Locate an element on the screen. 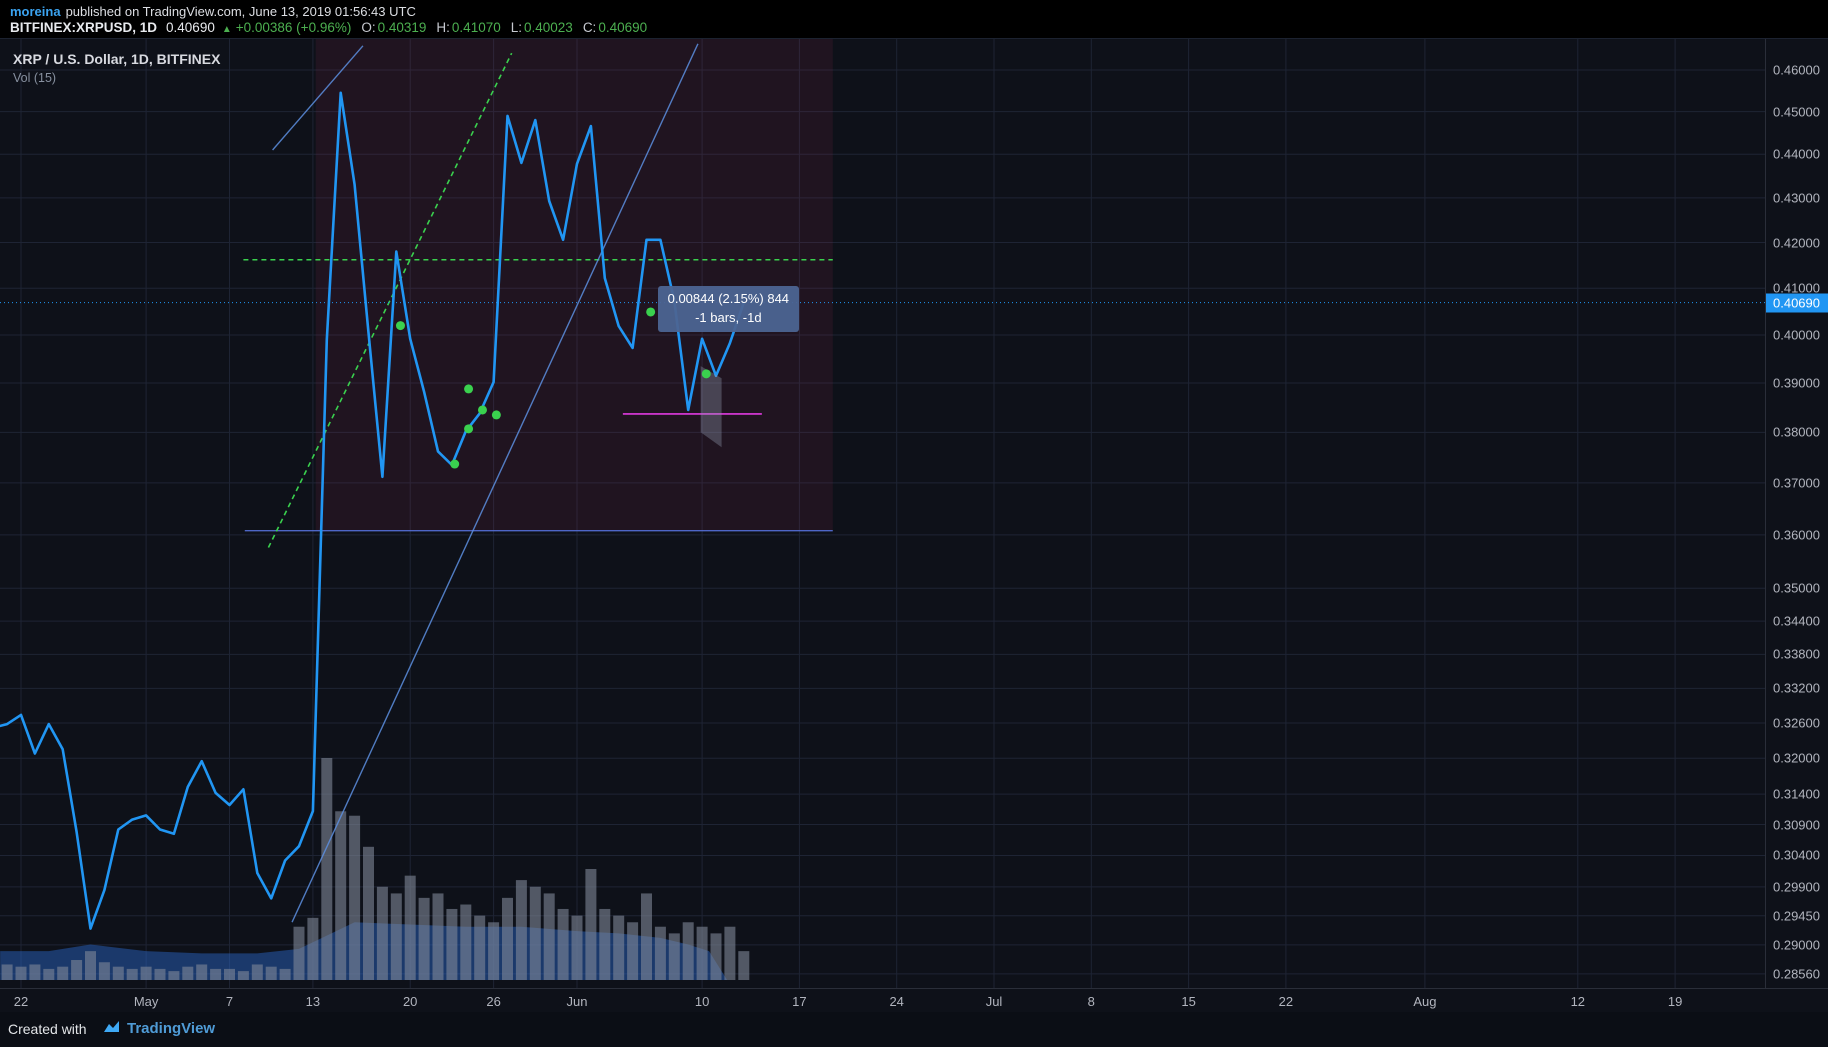  time-axis-label: 24 is located at coordinates (896, 1001).